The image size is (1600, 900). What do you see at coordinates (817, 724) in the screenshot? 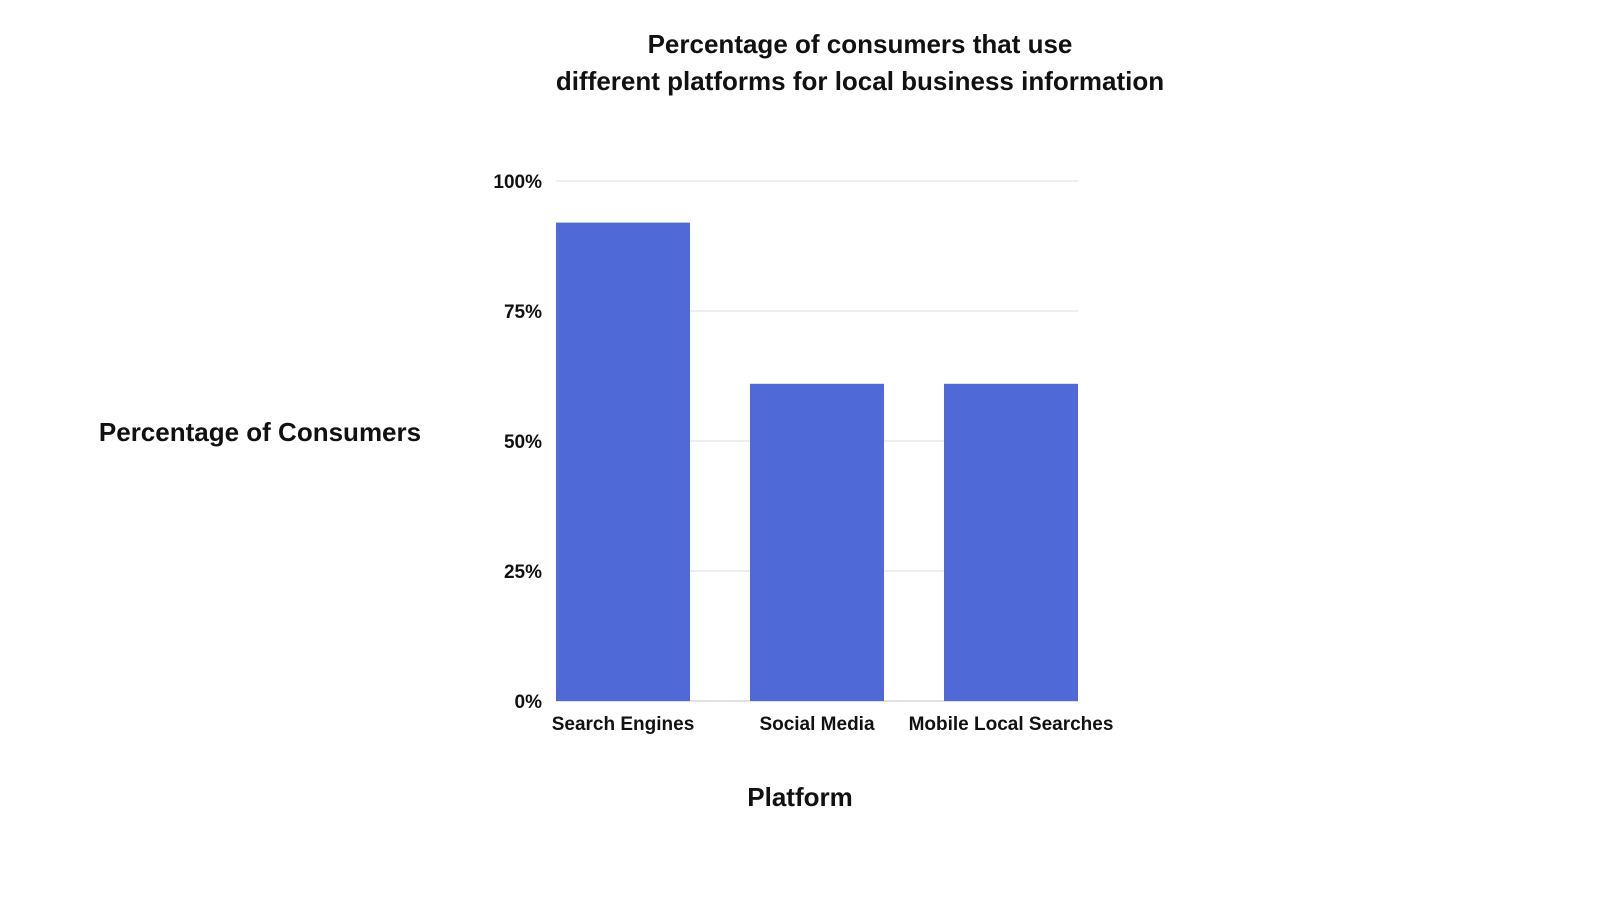
I see `x-category-label: Social Media` at bounding box center [817, 724].